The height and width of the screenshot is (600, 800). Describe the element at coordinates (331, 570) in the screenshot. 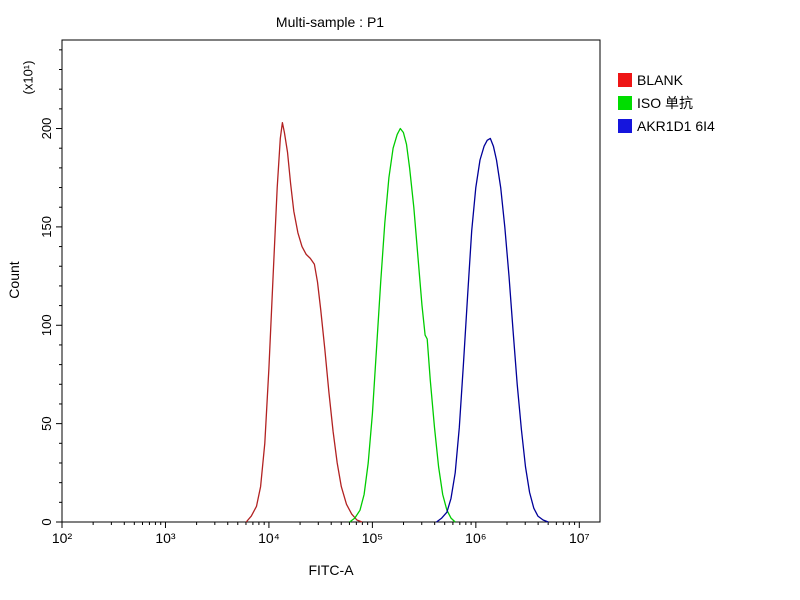

I see `x-axis-label: FITC-A` at that location.